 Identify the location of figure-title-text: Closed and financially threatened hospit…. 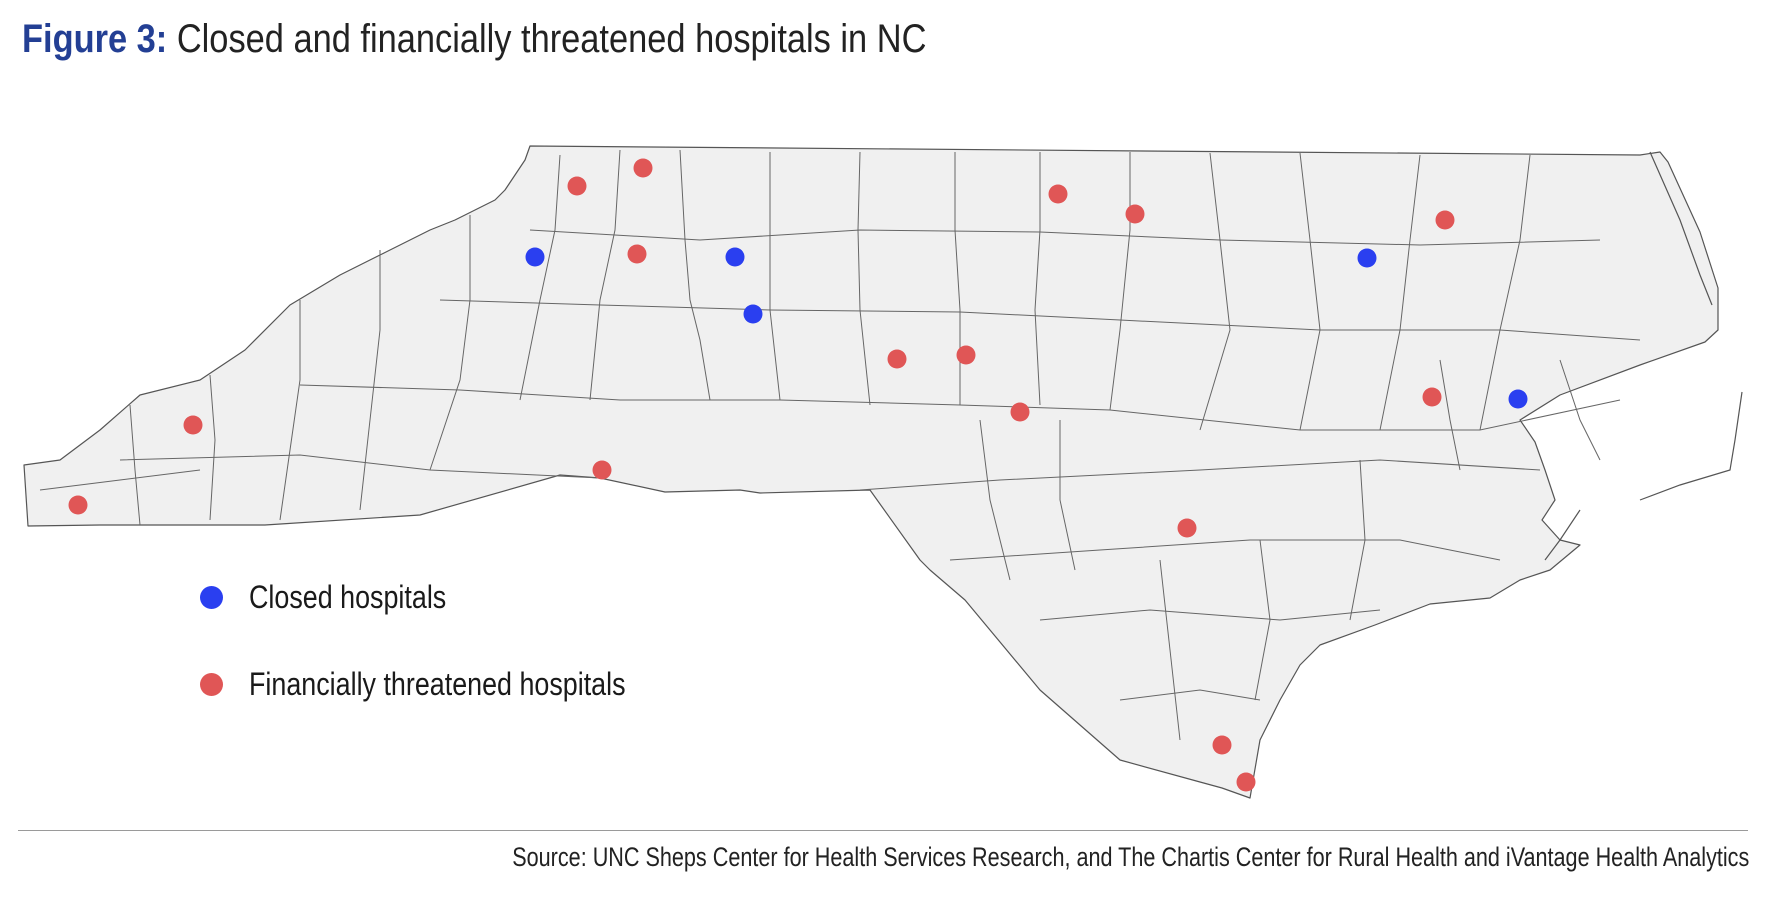
(551, 39).